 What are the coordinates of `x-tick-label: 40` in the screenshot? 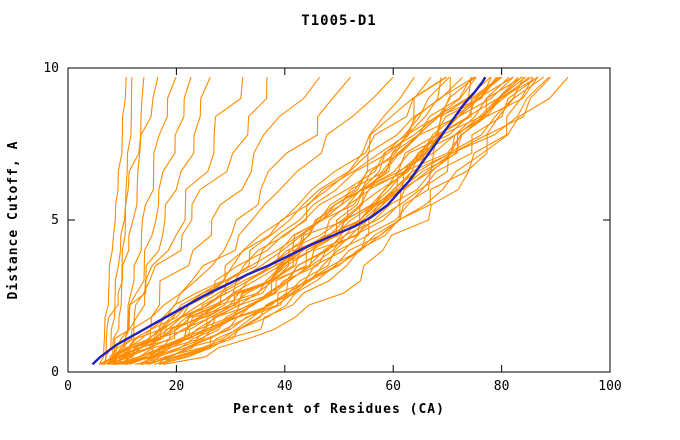 It's located at (285, 386).